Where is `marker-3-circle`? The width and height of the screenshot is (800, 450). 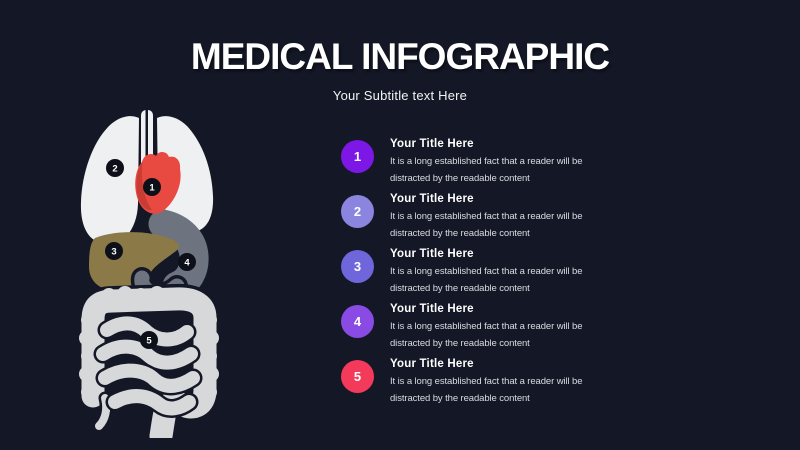
marker-3-circle is located at coordinates (114, 251).